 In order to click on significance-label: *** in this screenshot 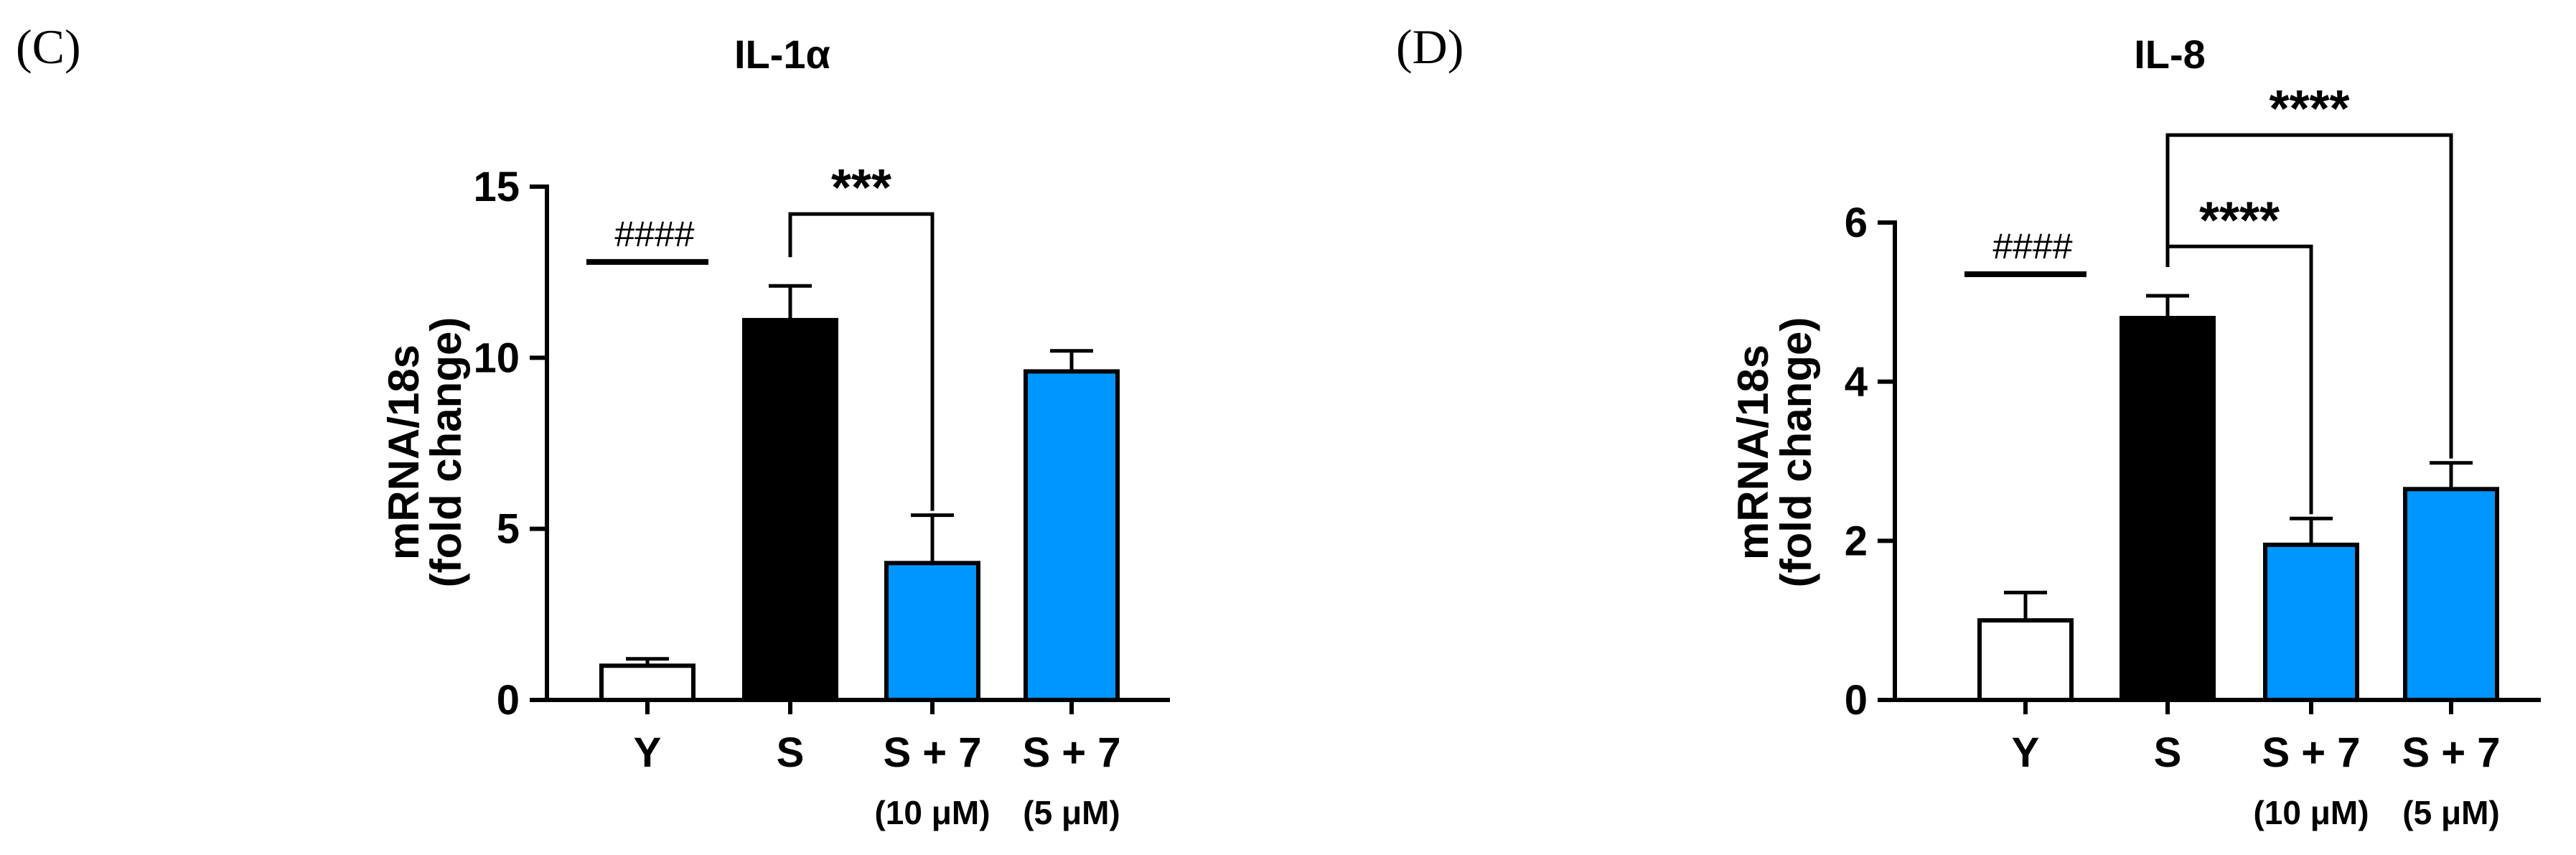, I will do `click(861, 188)`.